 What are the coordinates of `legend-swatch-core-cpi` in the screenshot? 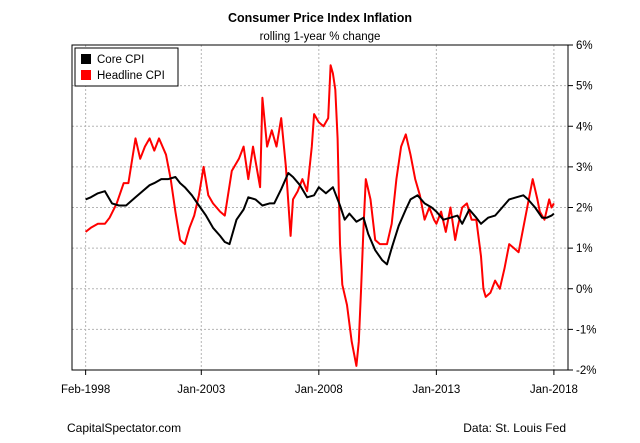 It's located at (86, 59).